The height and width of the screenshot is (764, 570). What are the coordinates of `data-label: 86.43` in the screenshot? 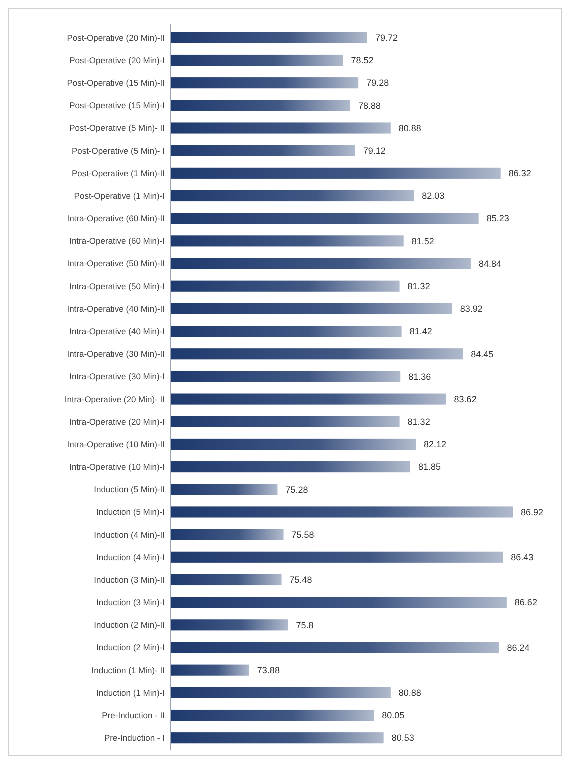 It's located at (522, 557).